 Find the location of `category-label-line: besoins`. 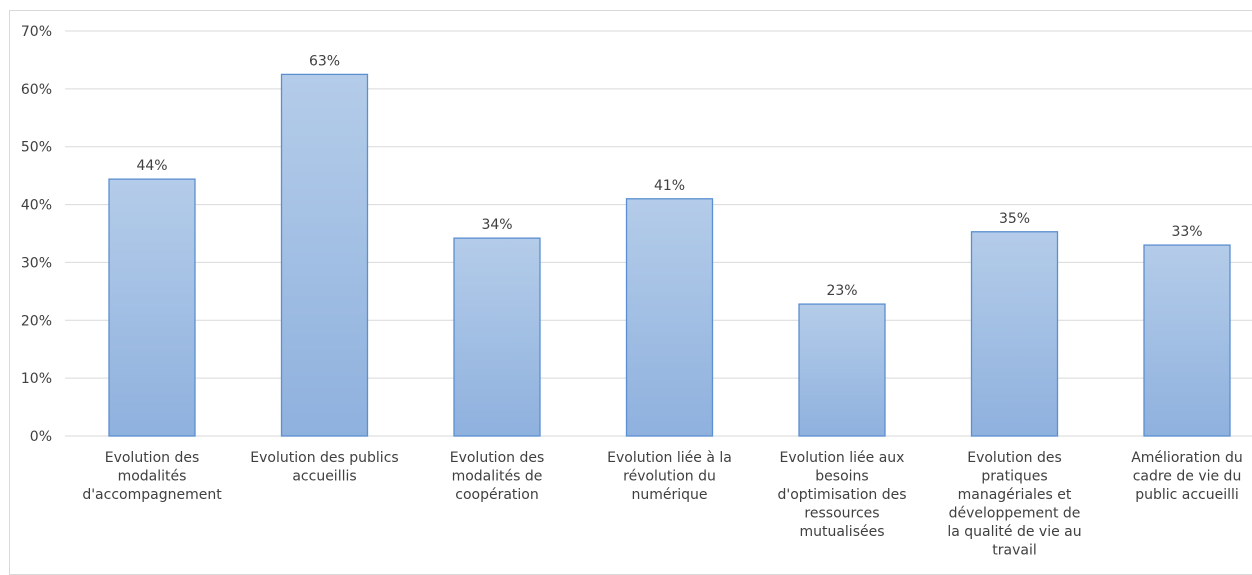

category-label-line: besoins is located at coordinates (841, 477).